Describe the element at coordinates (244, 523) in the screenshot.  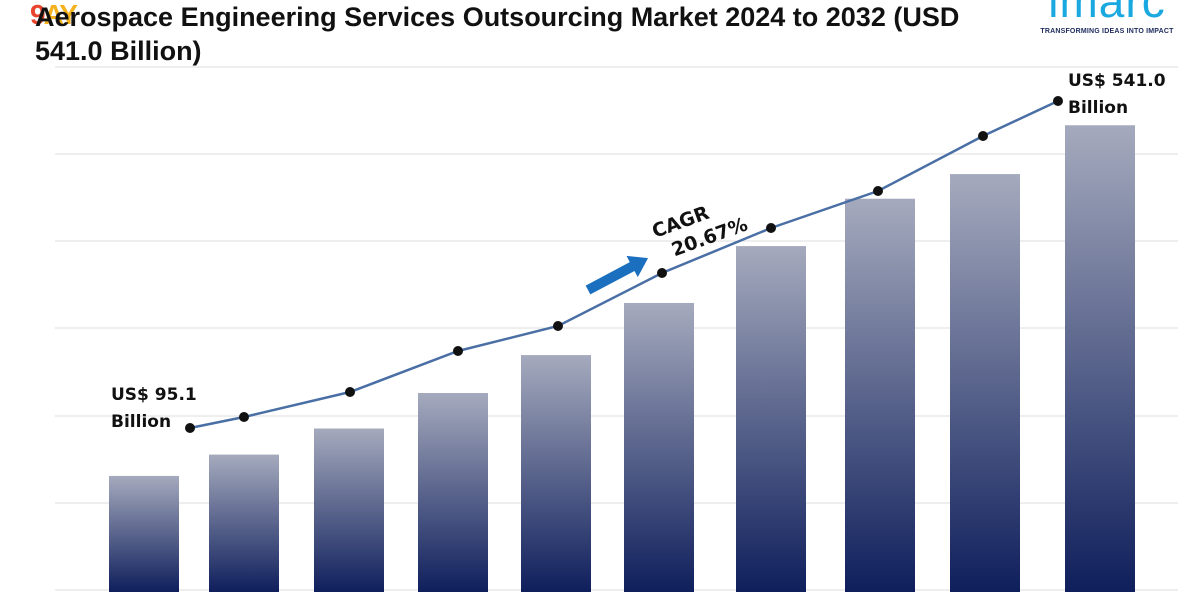
I see `bar-2025` at that location.